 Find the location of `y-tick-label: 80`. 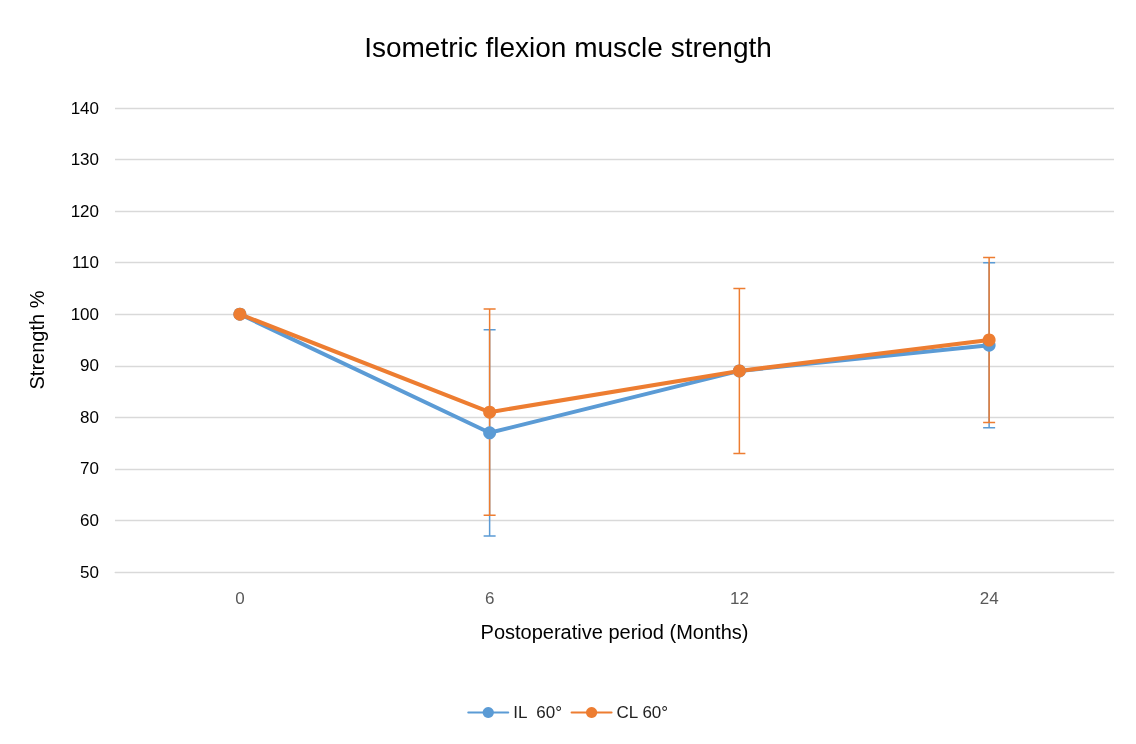

y-tick-label: 80 is located at coordinates (89, 417).